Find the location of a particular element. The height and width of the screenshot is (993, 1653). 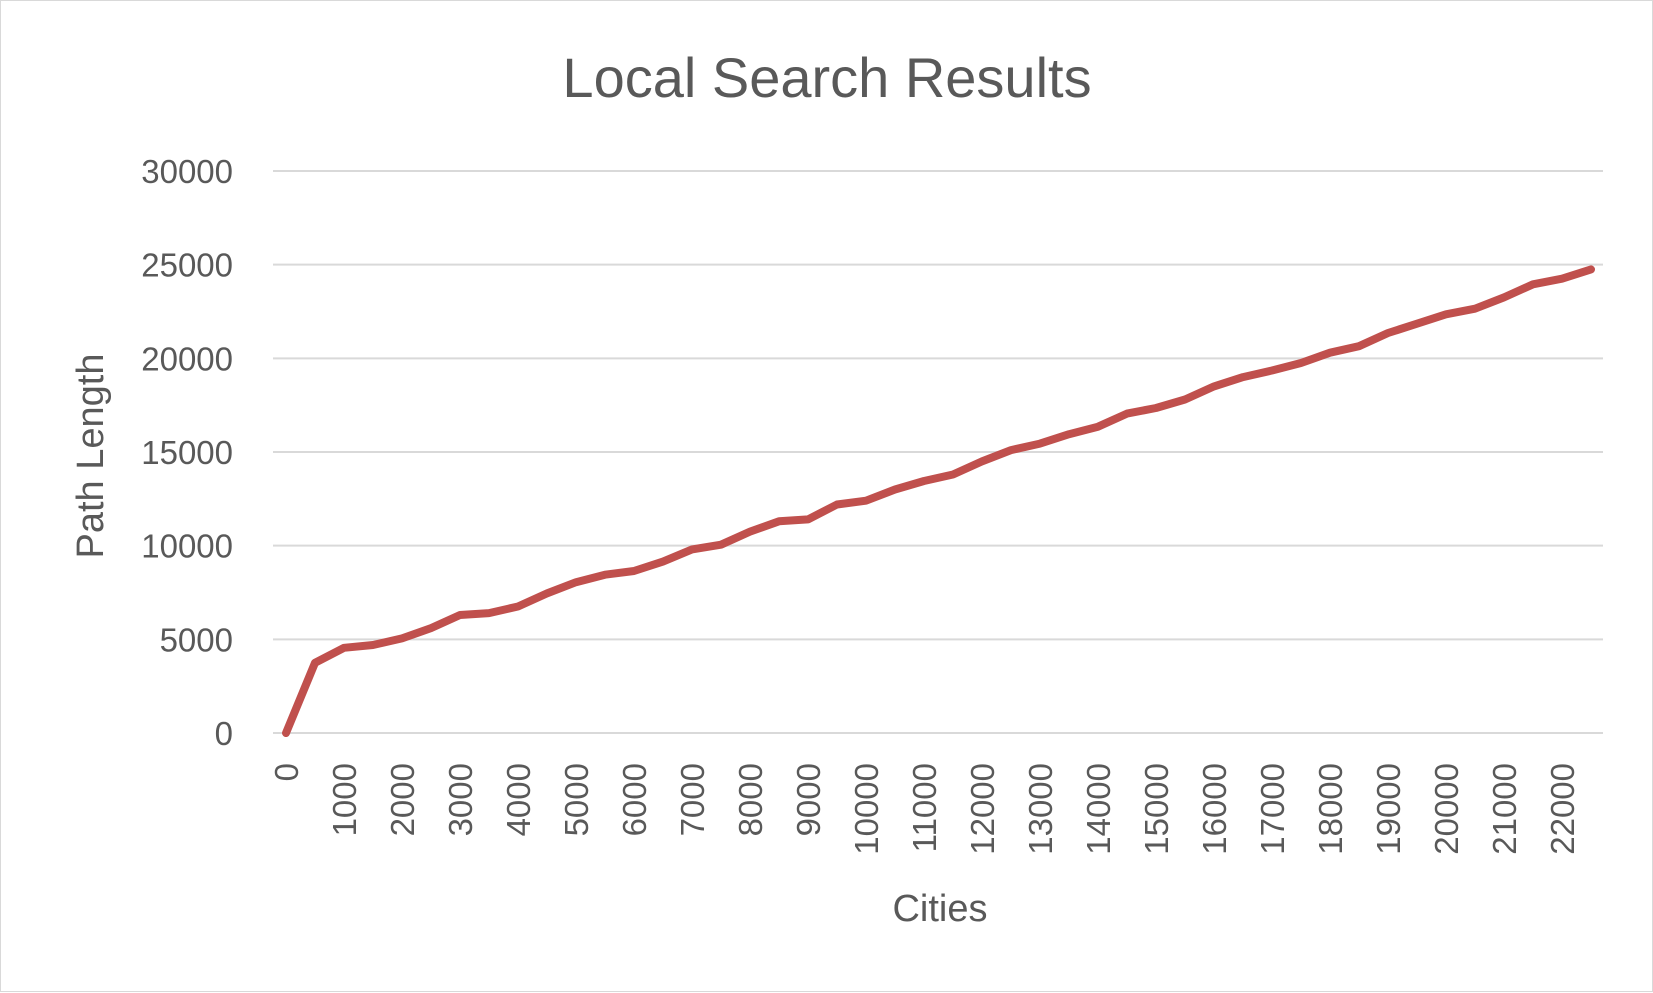

x-tick-label: 4000 is located at coordinates (518, 799).